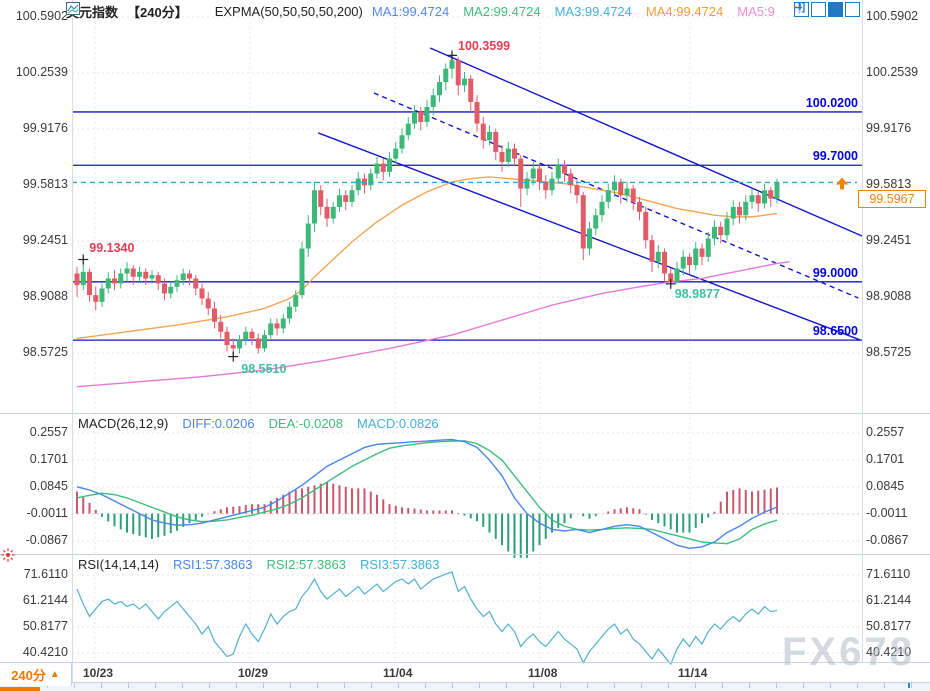 This screenshot has width=930, height=691. What do you see at coordinates (48, 486) in the screenshot?
I see `macd-axis-label: 0.0845` at bounding box center [48, 486].